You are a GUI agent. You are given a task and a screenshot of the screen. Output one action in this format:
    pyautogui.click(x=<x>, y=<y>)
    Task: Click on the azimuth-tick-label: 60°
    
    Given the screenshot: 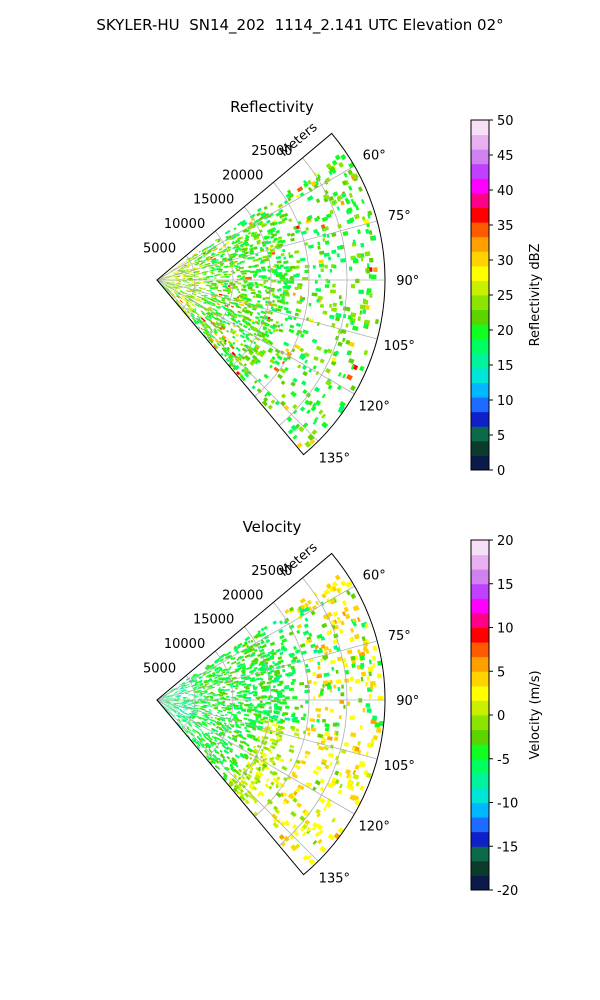 What is the action you would take?
    pyautogui.click(x=374, y=576)
    